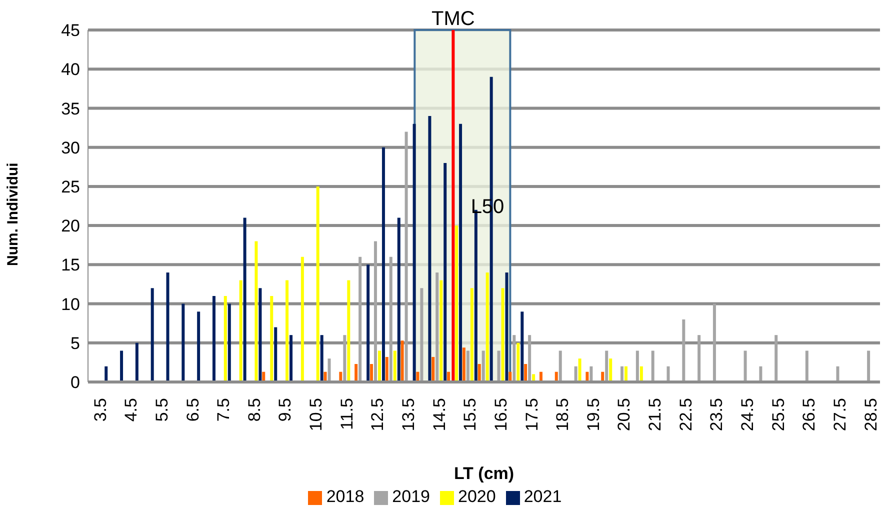 This screenshot has width=885, height=515. Describe the element at coordinates (254, 410) in the screenshot. I see `x-tick-label: 8.5` at that location.